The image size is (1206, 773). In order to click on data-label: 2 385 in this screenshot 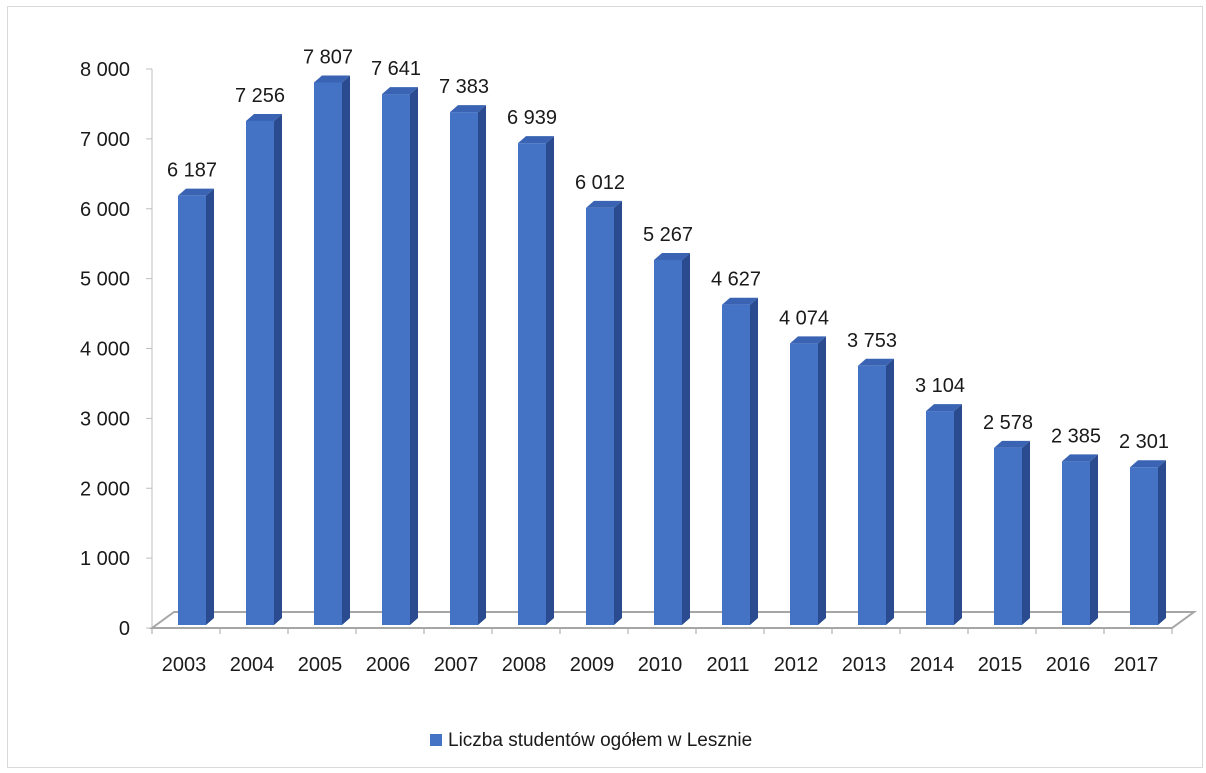, I will do `click(1076, 436)`.